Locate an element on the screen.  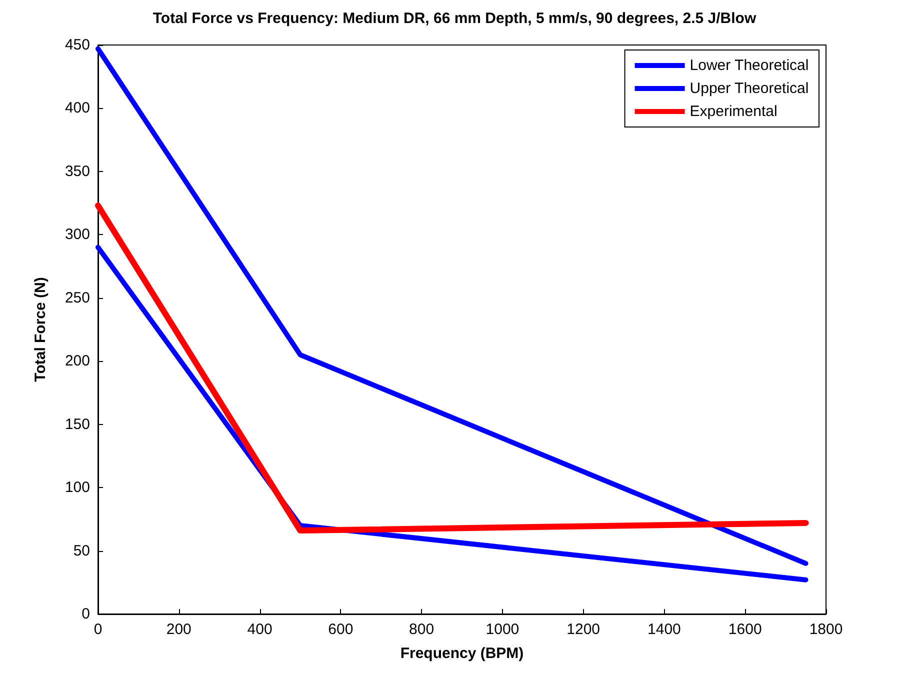
x-tick-label: 1000 is located at coordinates (503, 629).